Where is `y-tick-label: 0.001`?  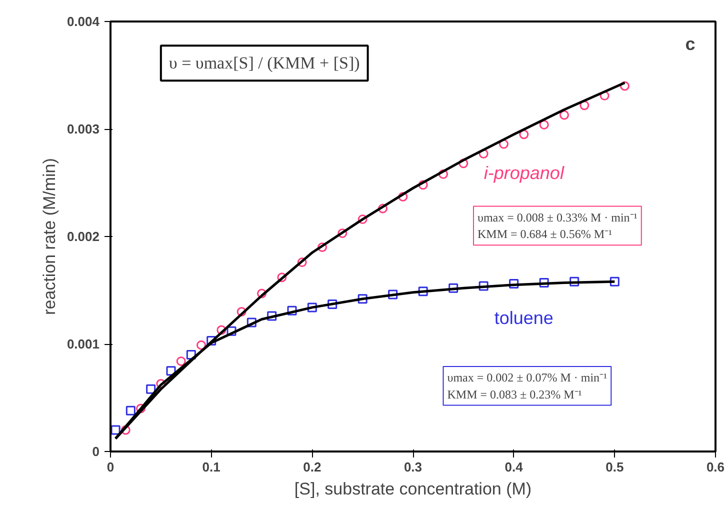
y-tick-label: 0.001 is located at coordinates (83, 344).